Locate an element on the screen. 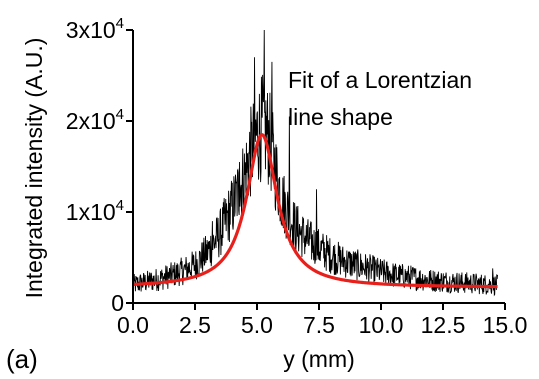 Image resolution: width=539 pixels, height=379 pixels. x-tick-label: 12.5 is located at coordinates (443, 325).